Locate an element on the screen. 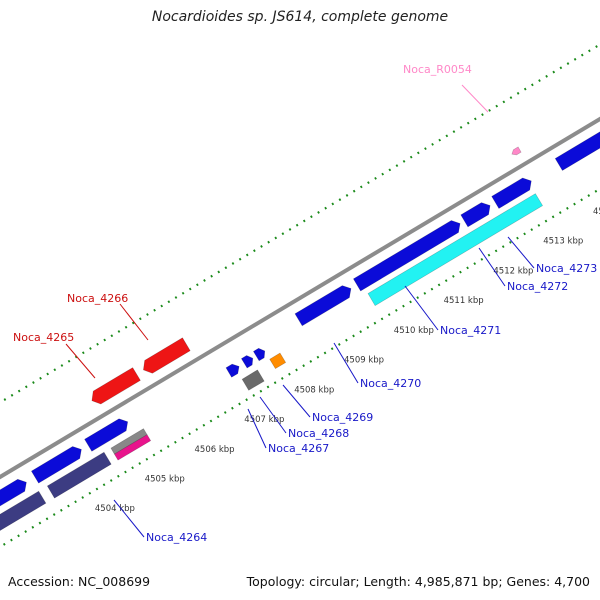 Image resolution: width=600 pixels, height=600 pixels. tick-label-4511-kbp: 4511 kbp is located at coordinates (464, 301).